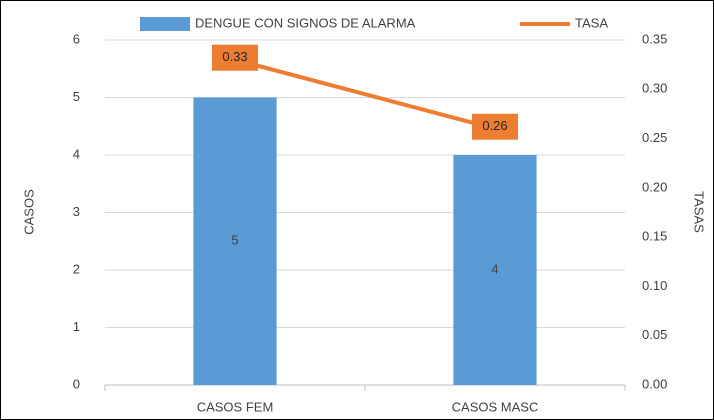  I want to click on y-tick-label: 1, so click(76, 326).